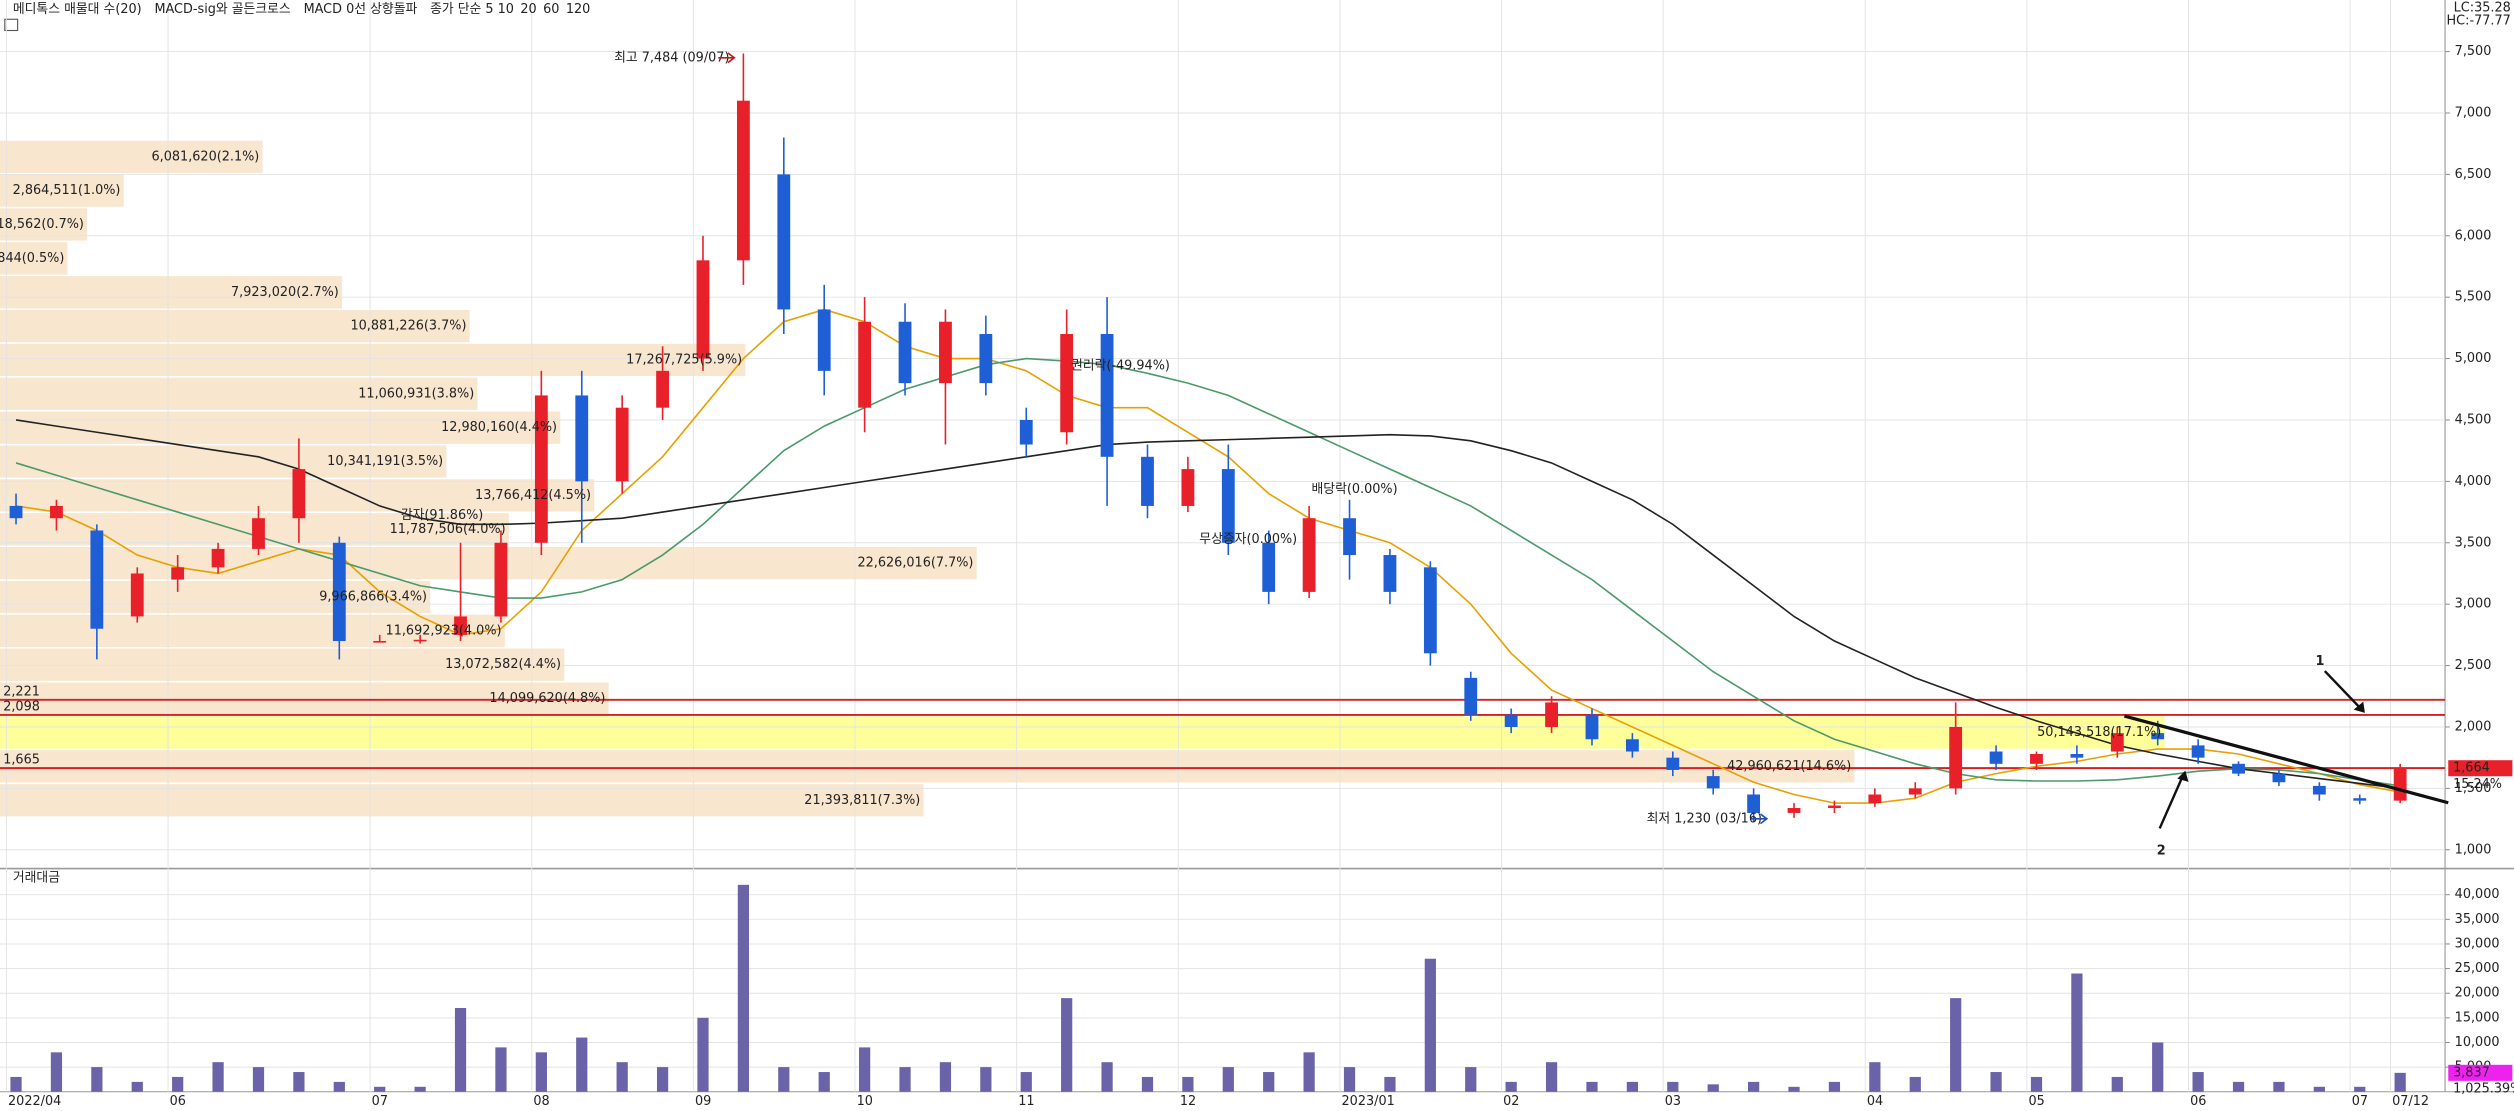  What do you see at coordinates (2286, 759) in the screenshot?
I see `trend-line` at bounding box center [2286, 759].